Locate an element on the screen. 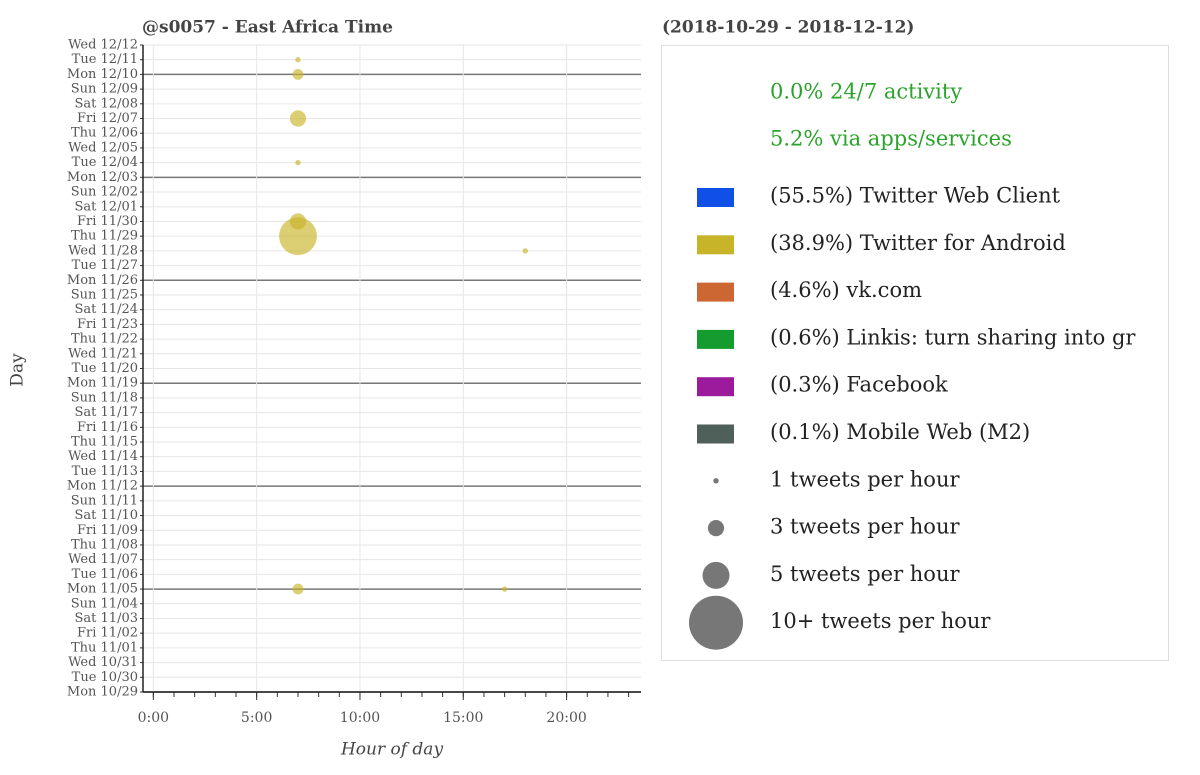 The height and width of the screenshot is (775, 1200). chart-subtitle: (2018-10-29 - 2018-12-12) is located at coordinates (788, 28).